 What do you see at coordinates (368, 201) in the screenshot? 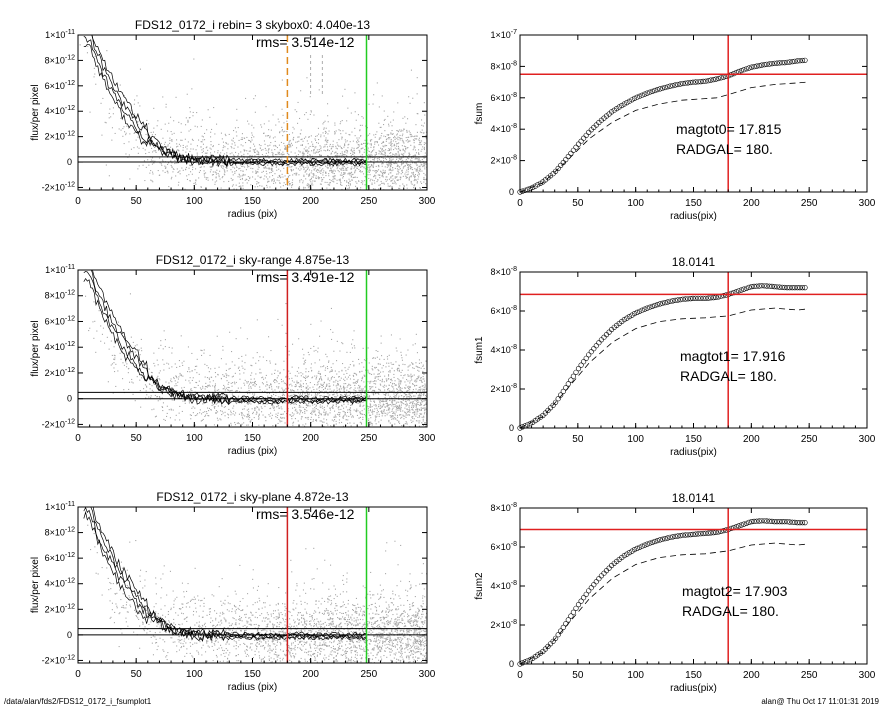
I see `x-tick-label: 250` at bounding box center [368, 201].